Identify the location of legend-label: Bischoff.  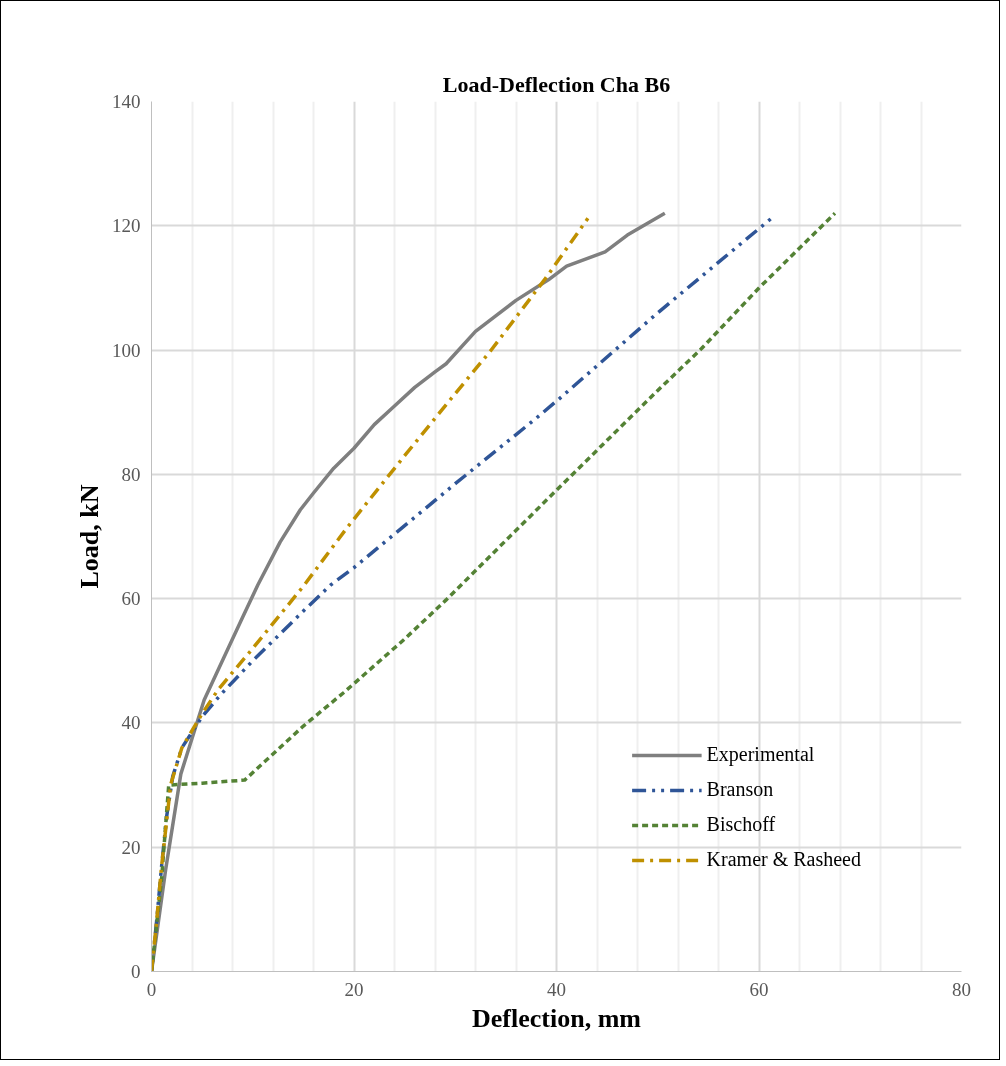
(741, 824).